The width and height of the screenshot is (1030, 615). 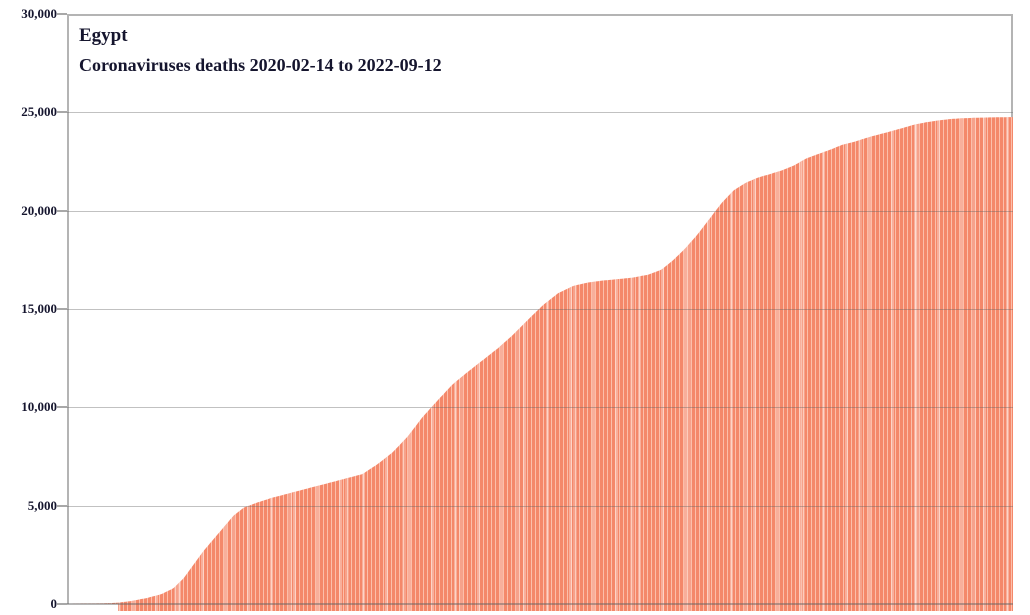 I want to click on y-axis-label: 0, so click(x=54, y=603).